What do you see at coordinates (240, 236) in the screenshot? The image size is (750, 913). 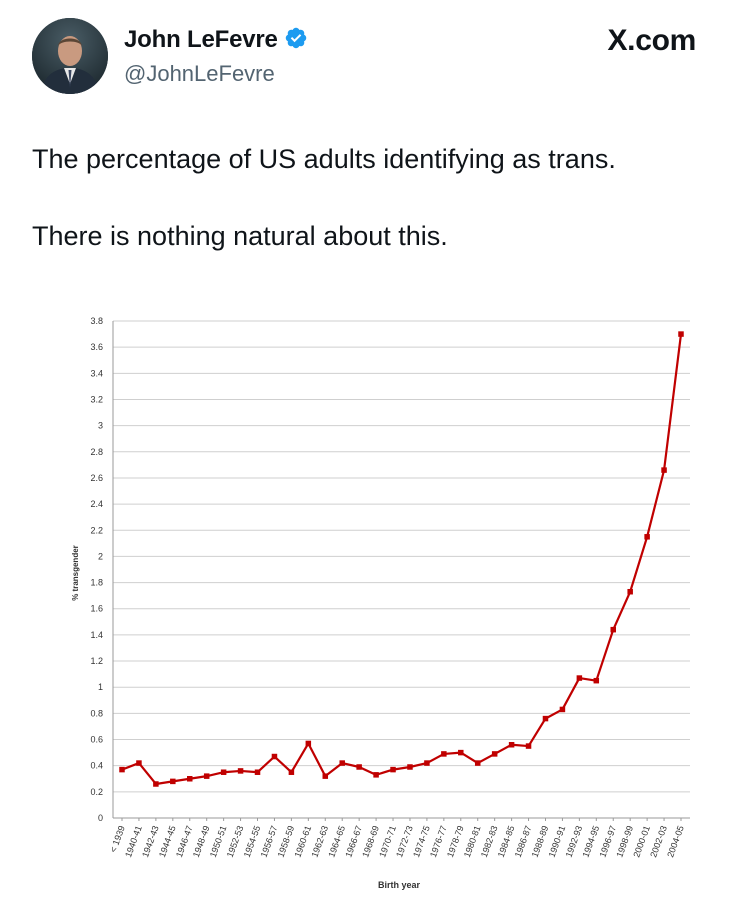 I see `tweet-text-line2: There is nothing natural about this.` at bounding box center [240, 236].